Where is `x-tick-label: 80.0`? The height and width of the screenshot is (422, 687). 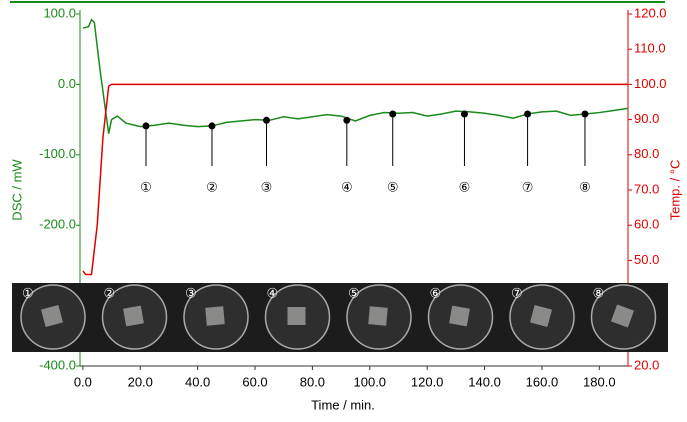
x-tick-label: 80.0 is located at coordinates (312, 381).